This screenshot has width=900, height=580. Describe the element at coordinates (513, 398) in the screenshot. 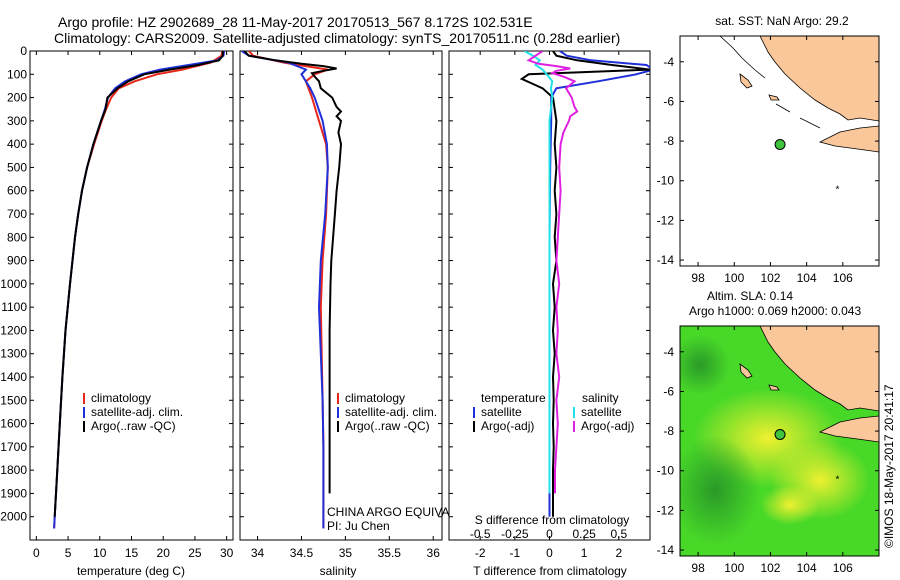

I see `legend-group-title: temperature` at that location.